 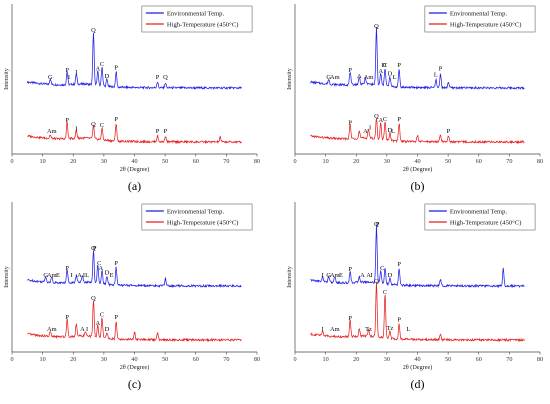 What do you see at coordinates (387, 161) in the screenshot?
I see `x-tick-label: 30` at bounding box center [387, 161].